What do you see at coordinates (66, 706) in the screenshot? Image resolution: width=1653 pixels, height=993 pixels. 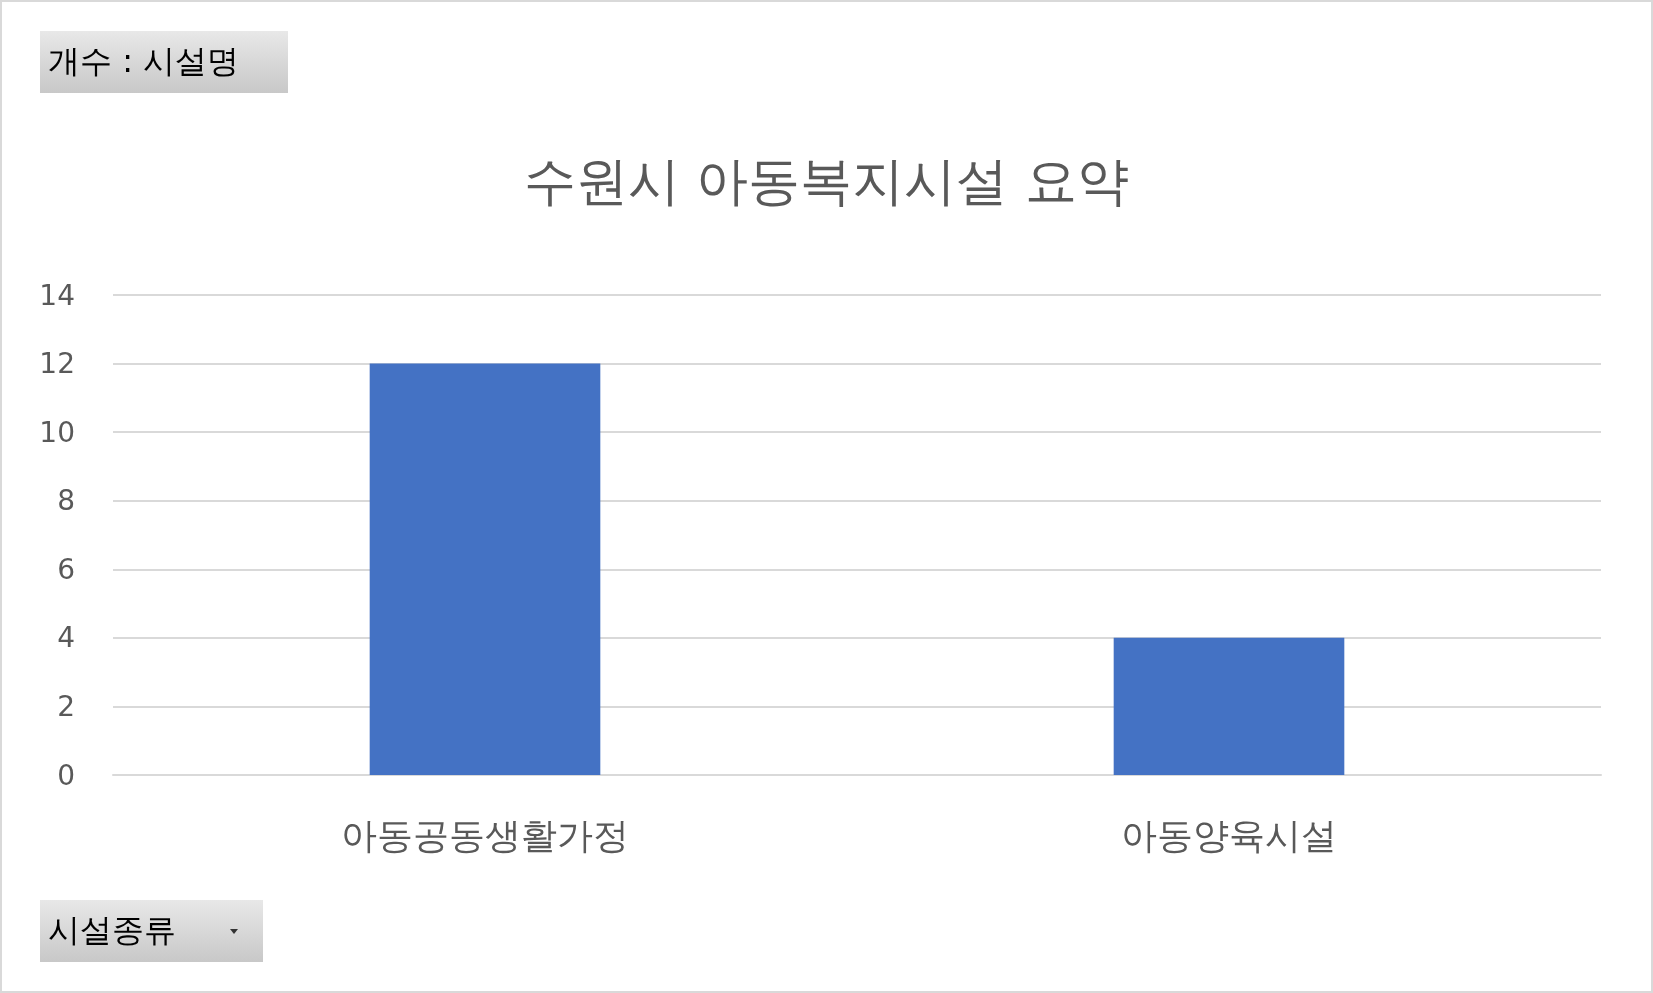 I see `y-tick-label: 2` at bounding box center [66, 706].